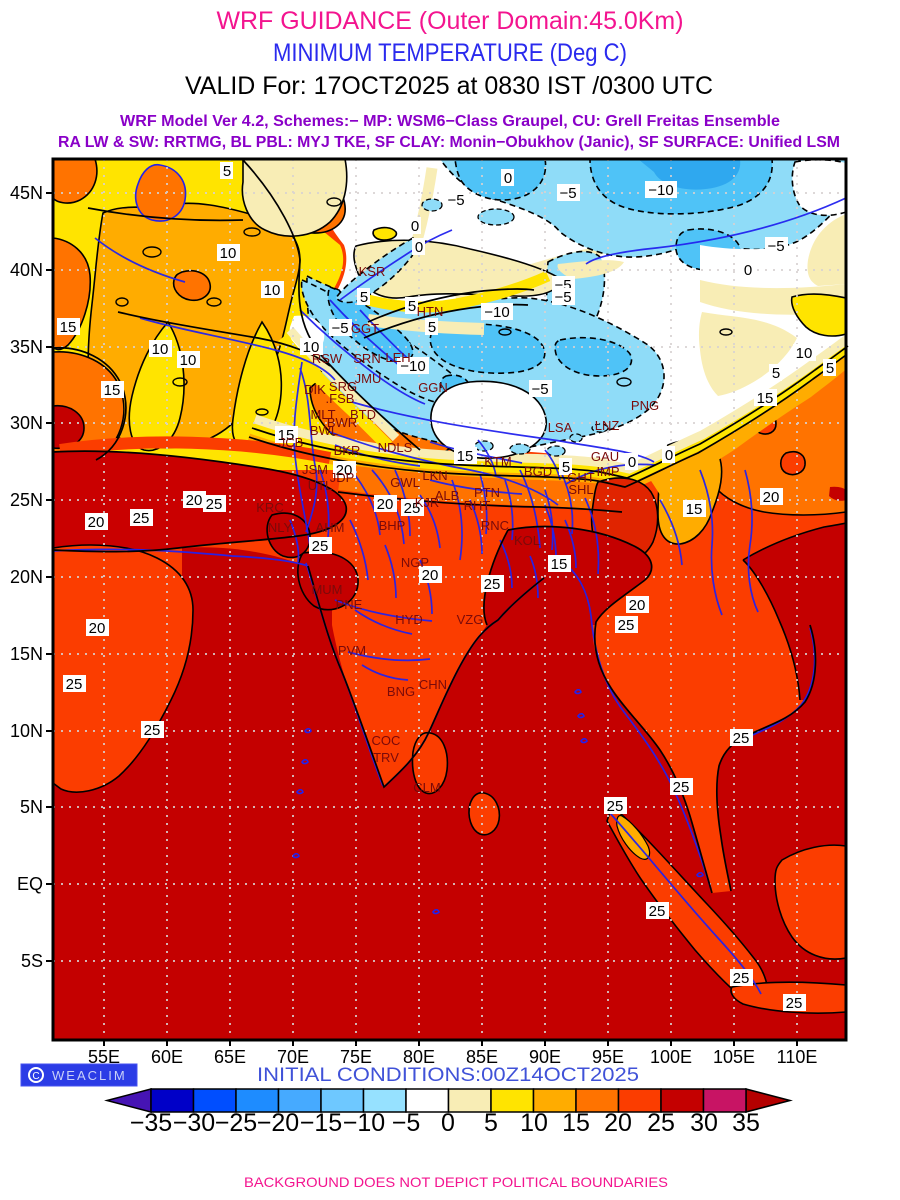 The width and height of the screenshot is (900, 1200). Describe the element at coordinates (320, 485) in the screenshot. I see `svg-text: UTL` at that location.